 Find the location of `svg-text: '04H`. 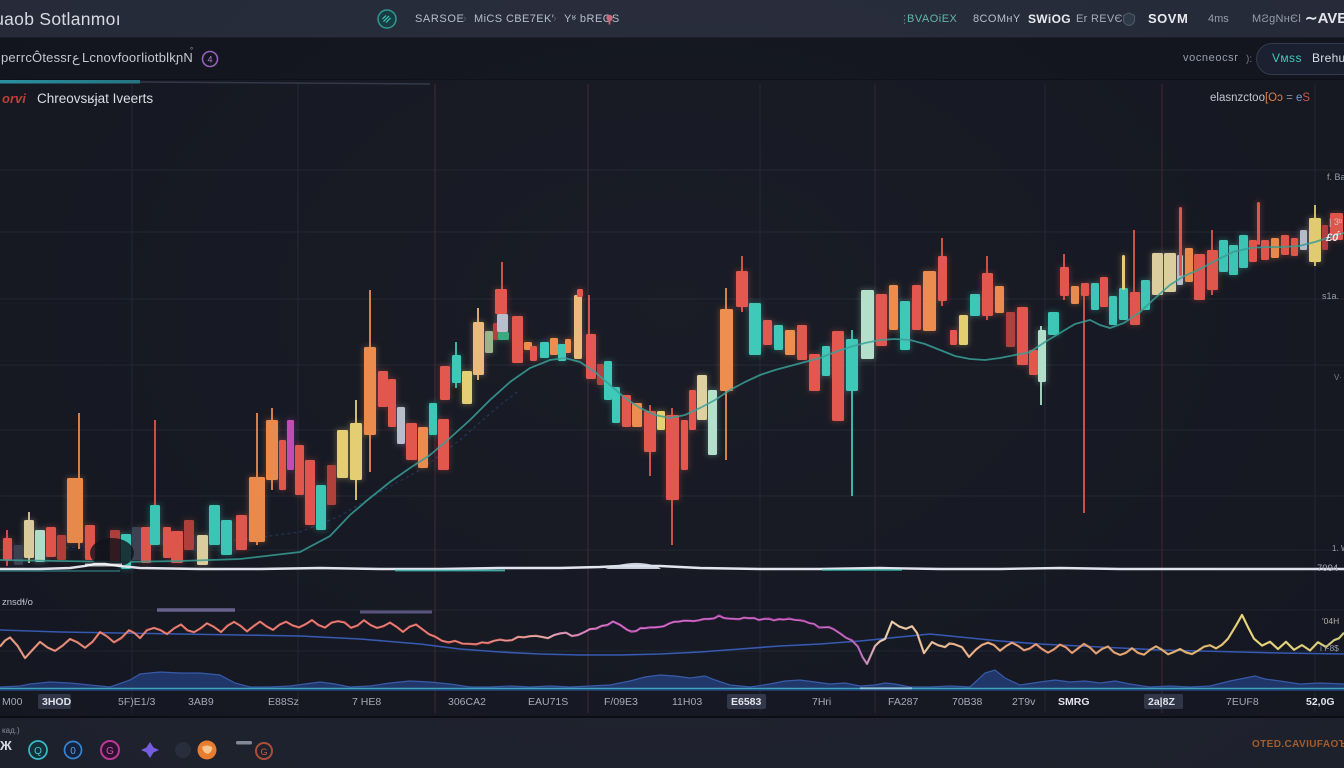

svg-text: '04H is located at coordinates (1330, 621).